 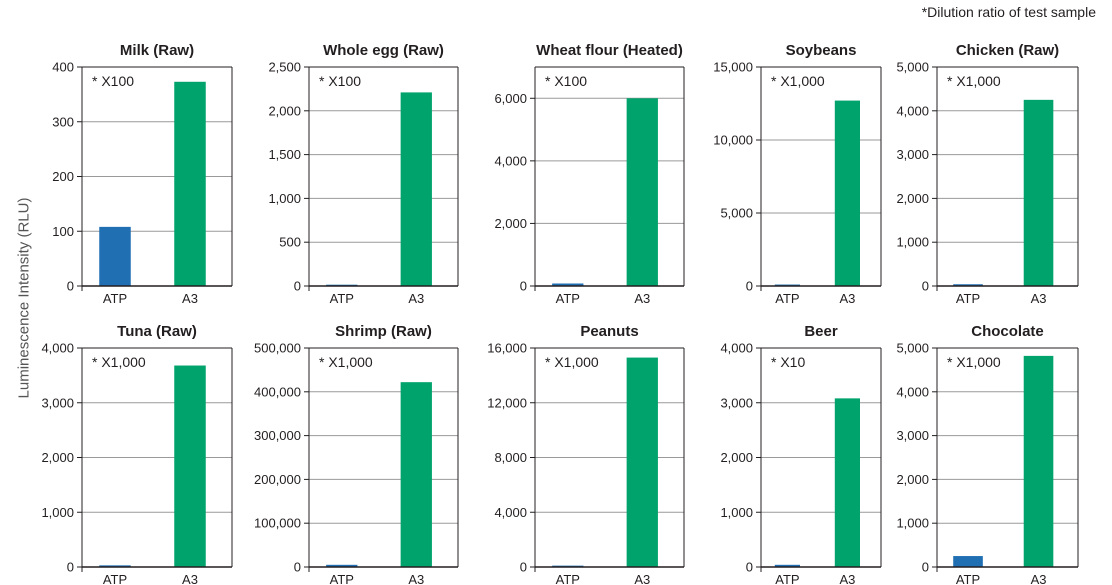 What do you see at coordinates (157, 331) in the screenshot?
I see `panel-title: Tuna (Raw)` at bounding box center [157, 331].